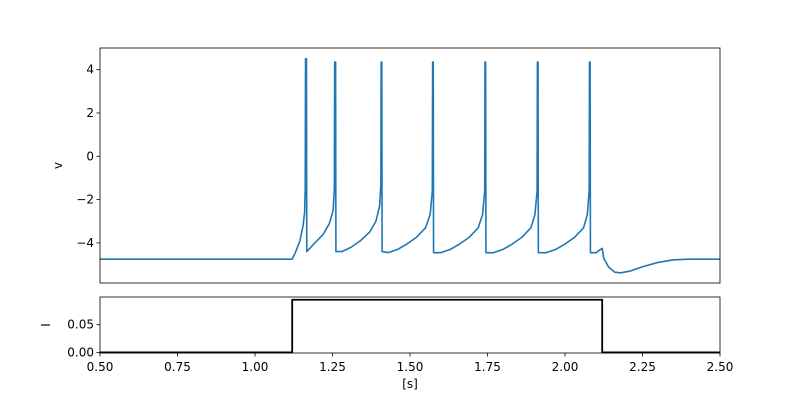 The width and height of the screenshot is (800, 400). Describe the element at coordinates (410, 384) in the screenshot. I see `x-axis-label: [s]` at that location.